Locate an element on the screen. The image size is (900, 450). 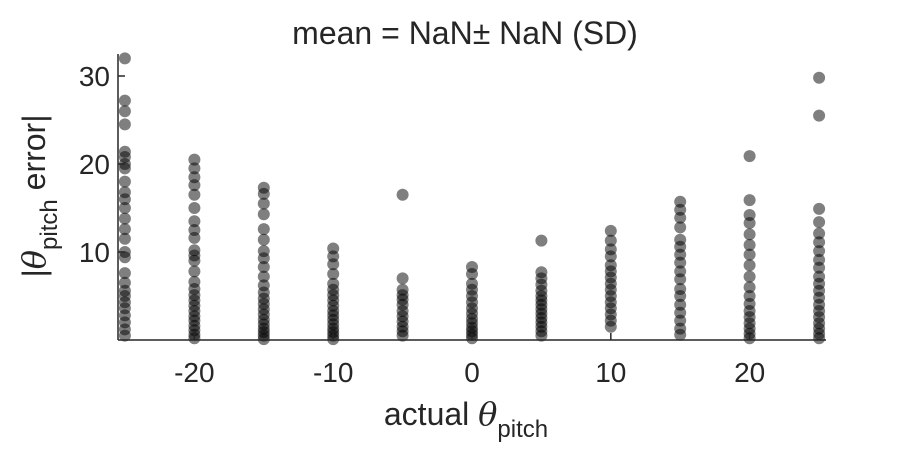
x-tick-label: 10 is located at coordinates (610, 372).